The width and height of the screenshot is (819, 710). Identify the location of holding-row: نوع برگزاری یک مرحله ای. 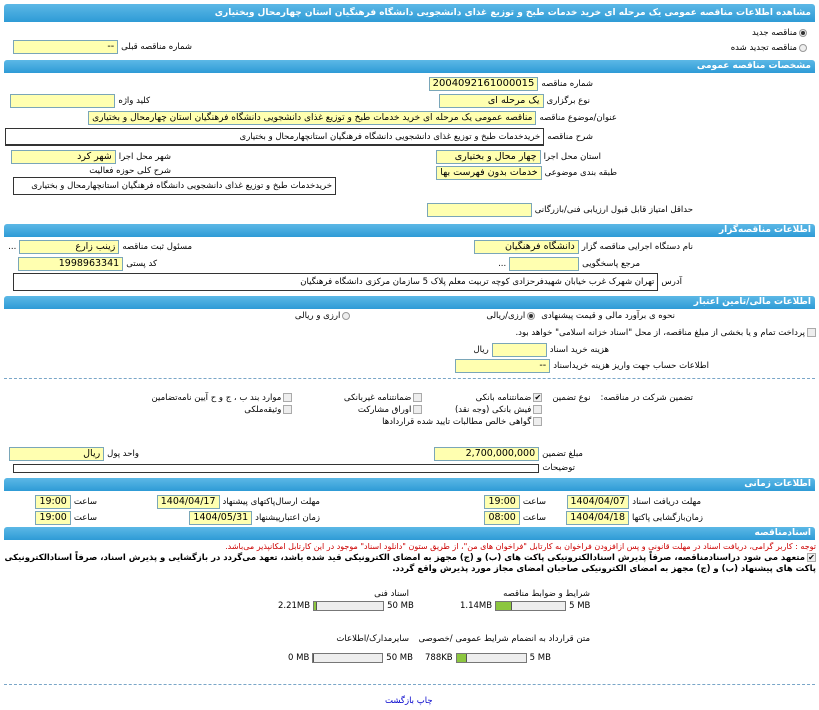
(514, 101).